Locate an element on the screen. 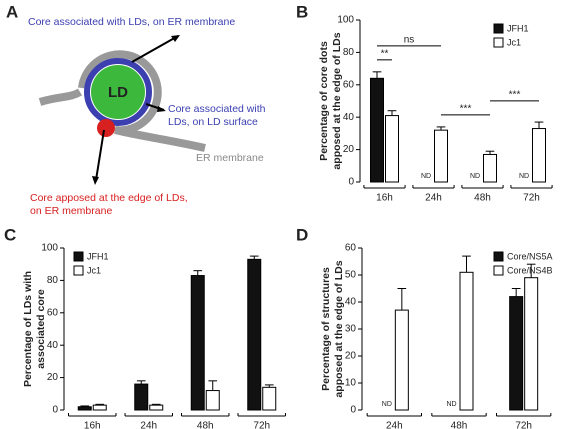  core-ring is located at coordinates (118, 92).